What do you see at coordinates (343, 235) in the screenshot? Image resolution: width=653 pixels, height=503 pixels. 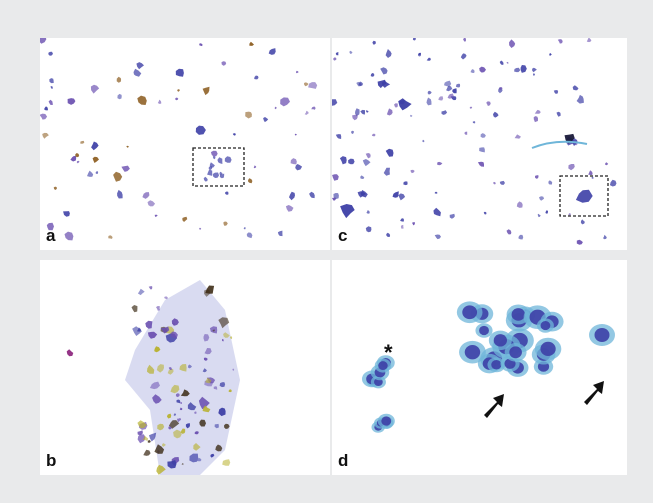 I see `panel-c-label: c` at bounding box center [343, 235].